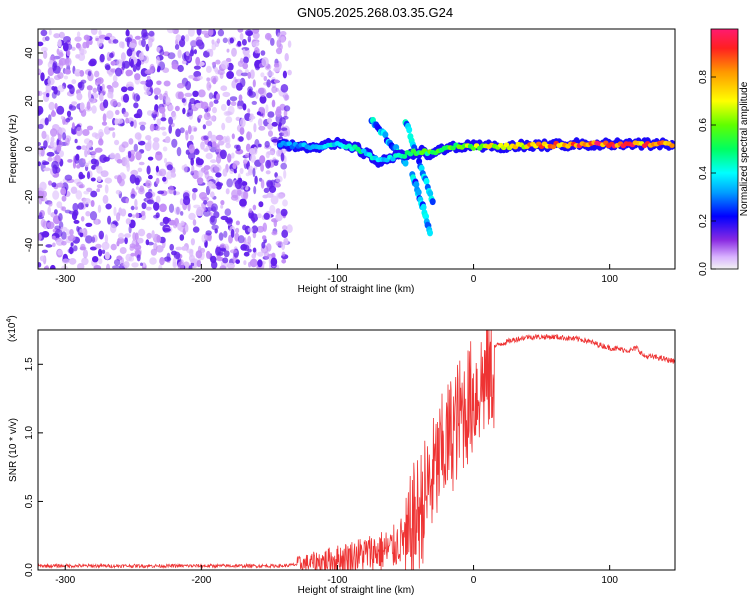 The image size is (750, 600). I want to click on chart-title: GN05.2025.268.03.35.G24, so click(375, 12).